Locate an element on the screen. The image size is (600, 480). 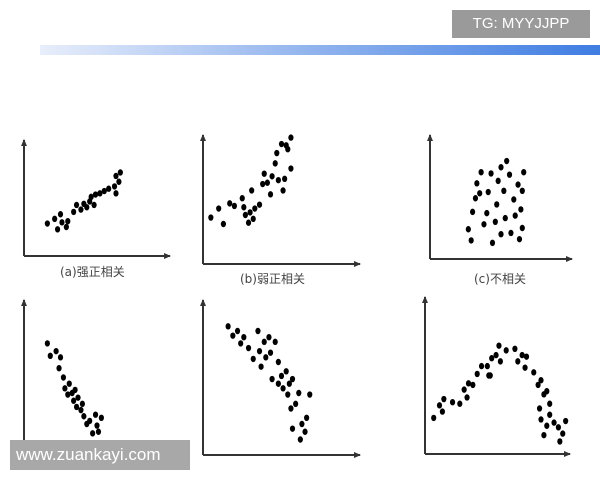
plot-label: (a)强正相关 is located at coordinates (92, 272).